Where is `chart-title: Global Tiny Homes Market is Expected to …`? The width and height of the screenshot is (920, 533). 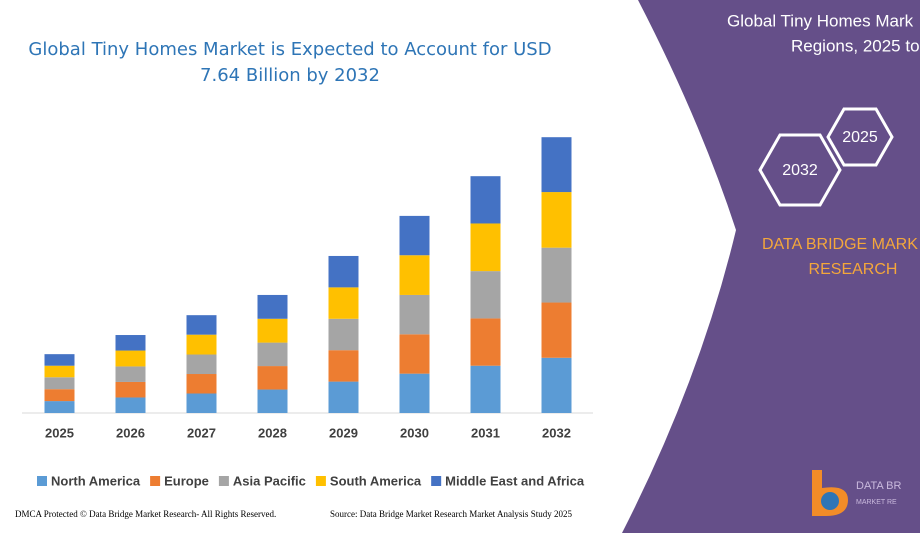
chart-title: Global Tiny Homes Market is Expected to … is located at coordinates (290, 62).